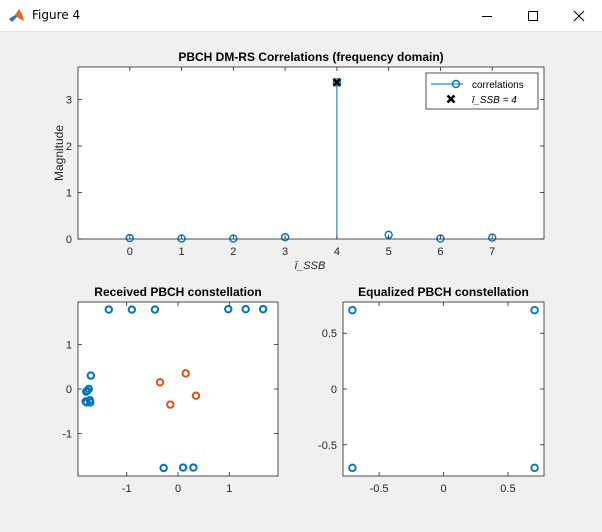 The height and width of the screenshot is (532, 602). I want to click on legend-entry-detected: ī_SSB = 4, so click(494, 100).